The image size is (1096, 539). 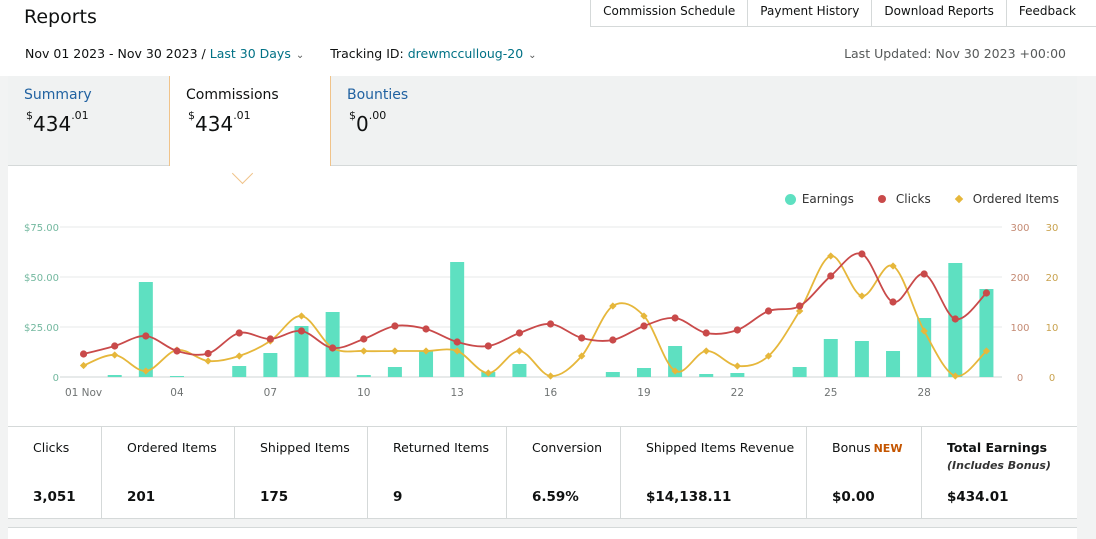 I want to click on stat-value: $14,138.11, so click(x=689, y=497).